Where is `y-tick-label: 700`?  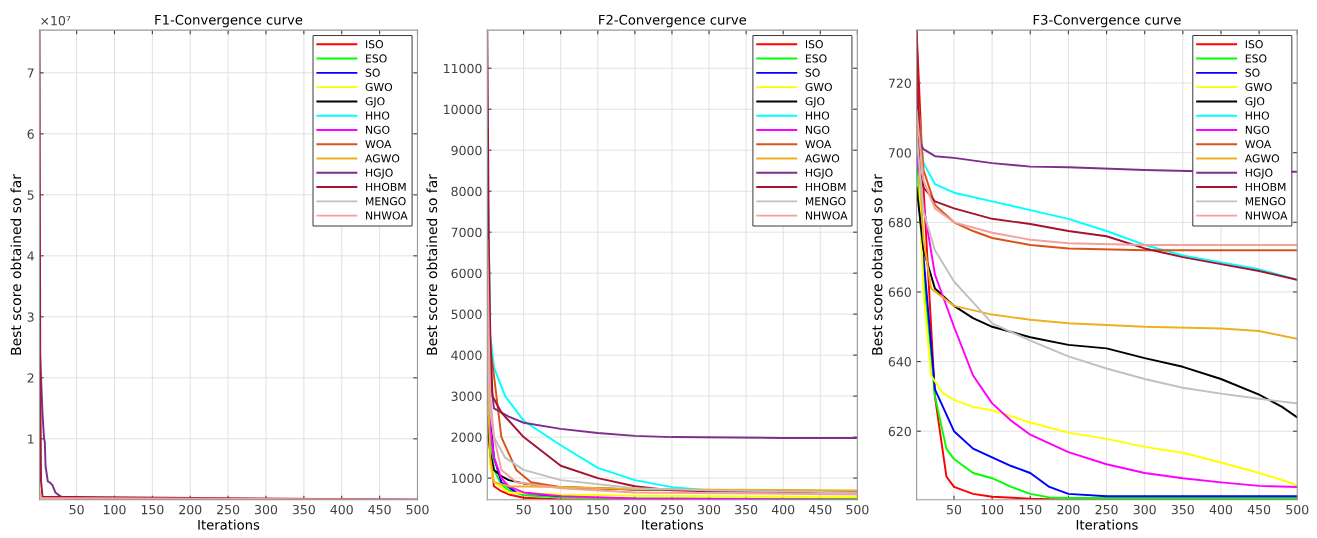
y-tick-label: 700 is located at coordinates (899, 153).